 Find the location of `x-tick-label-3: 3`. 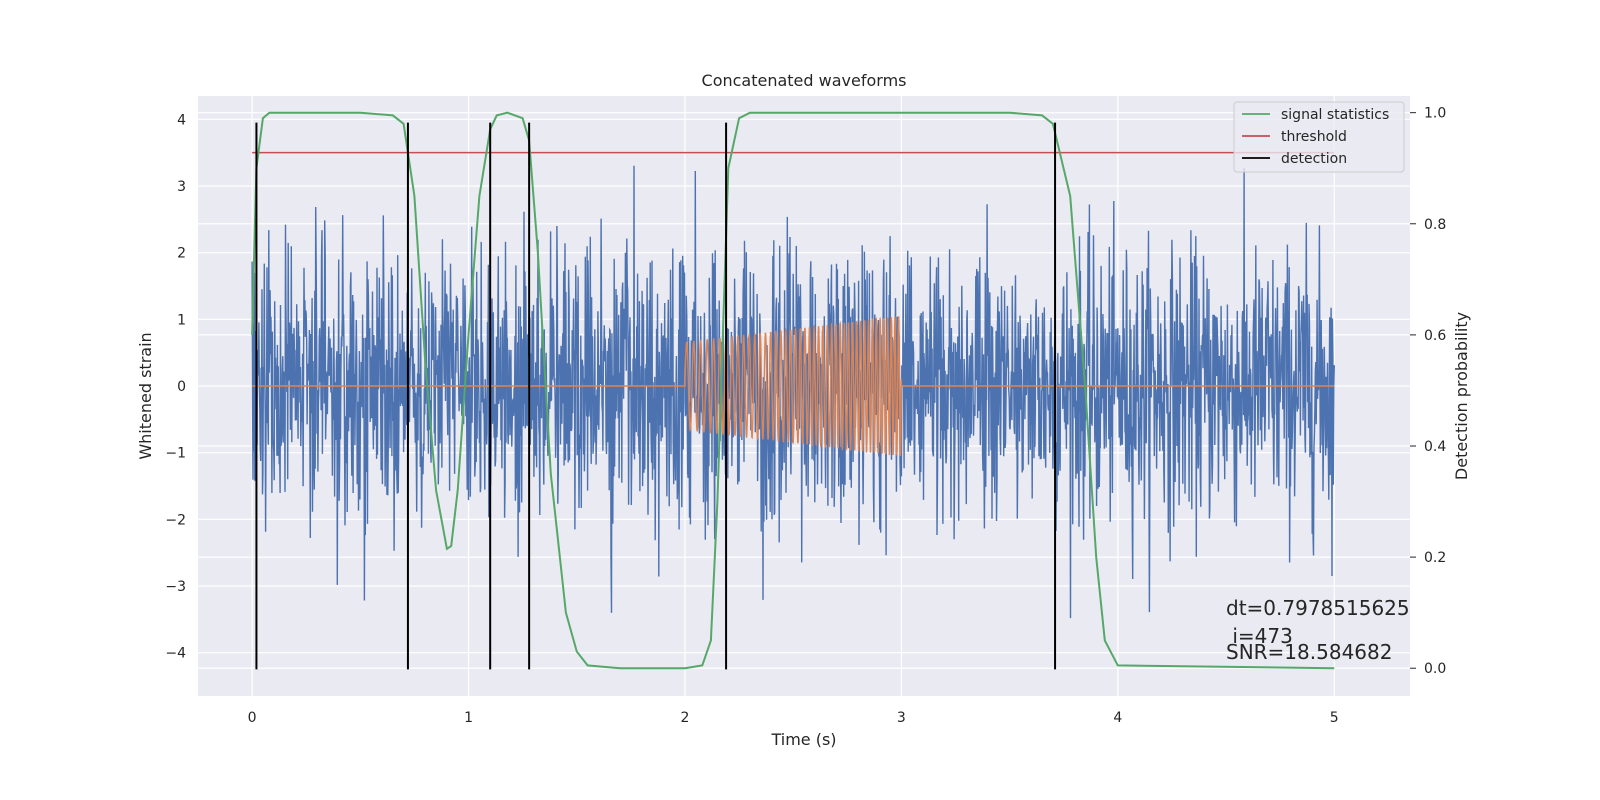

x-tick-label-3: 3 is located at coordinates (901, 718).